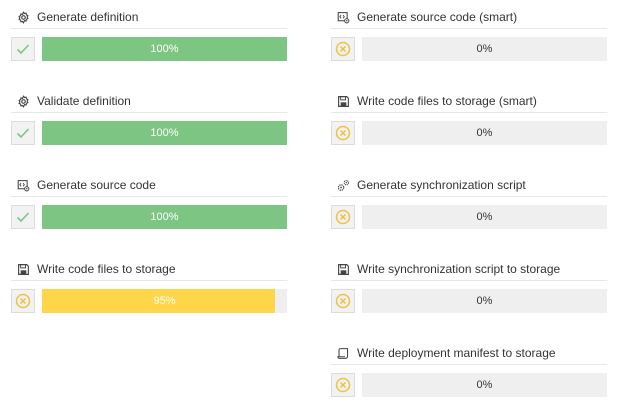 The image size is (629, 415). What do you see at coordinates (84, 101) in the screenshot?
I see `task-title: Validate definition` at bounding box center [84, 101].